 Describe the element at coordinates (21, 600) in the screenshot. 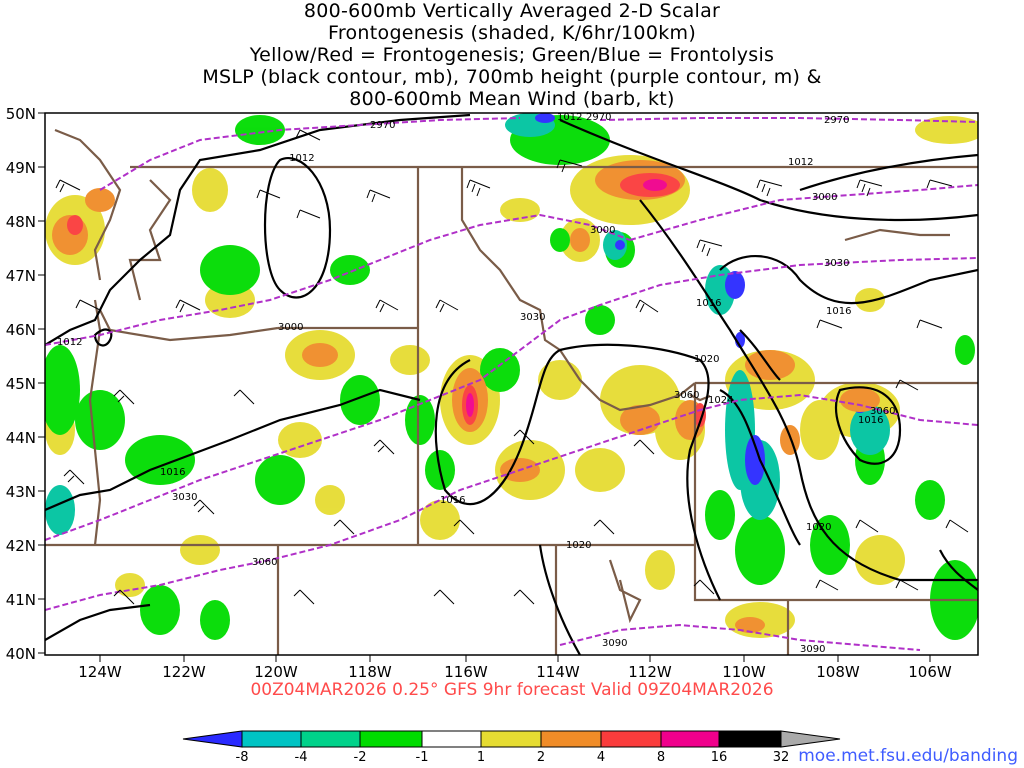

I see `lat-label: 41N` at that location.